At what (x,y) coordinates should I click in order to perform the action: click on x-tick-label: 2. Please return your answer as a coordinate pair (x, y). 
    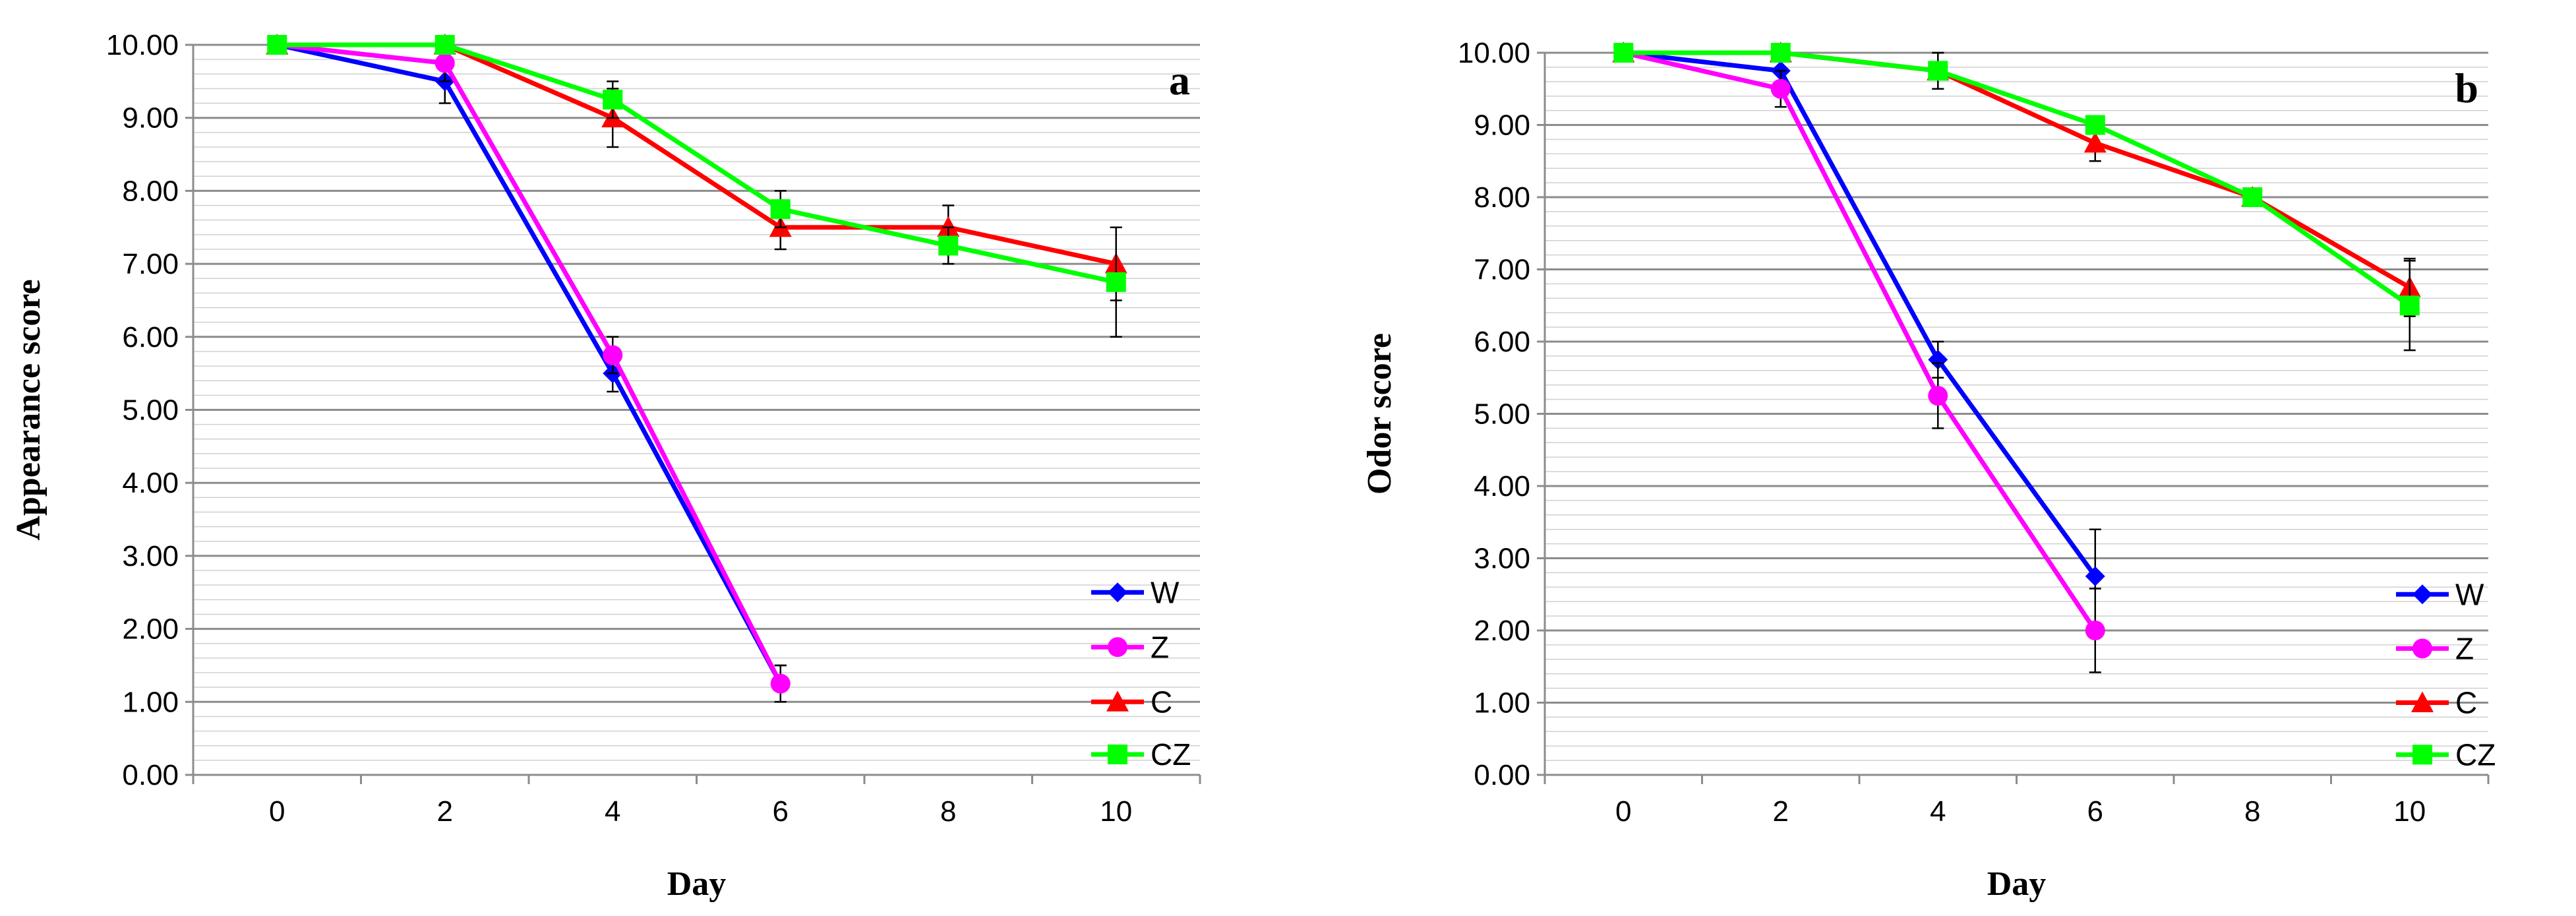
    Looking at the image, I should click on (1781, 811).